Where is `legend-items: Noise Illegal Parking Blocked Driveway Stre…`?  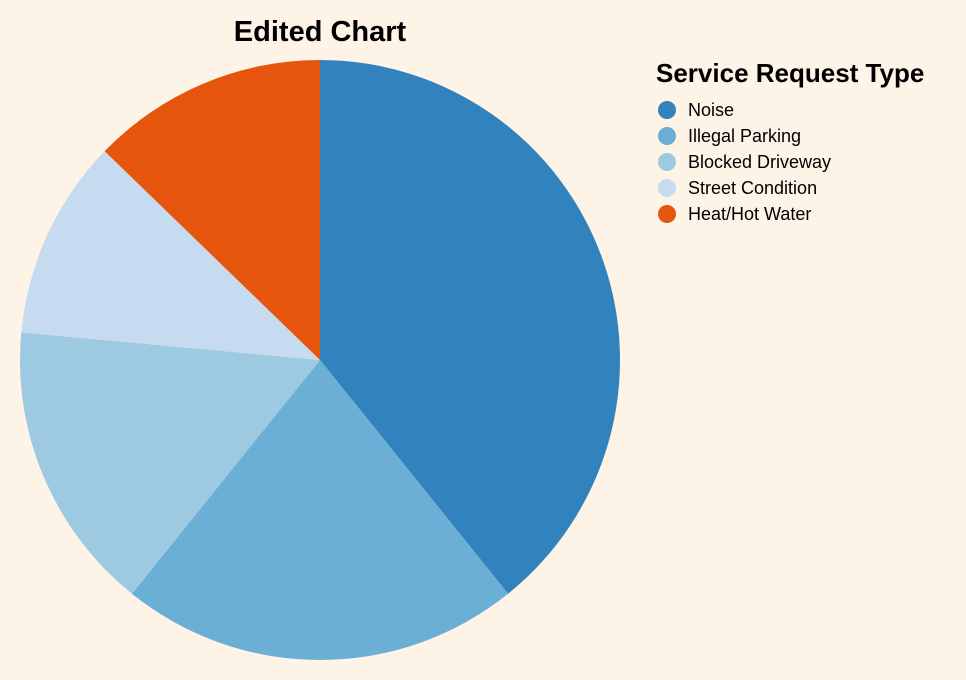 legend-items: Noise Illegal Parking Blocked Driveway Stre… is located at coordinates (790, 162).